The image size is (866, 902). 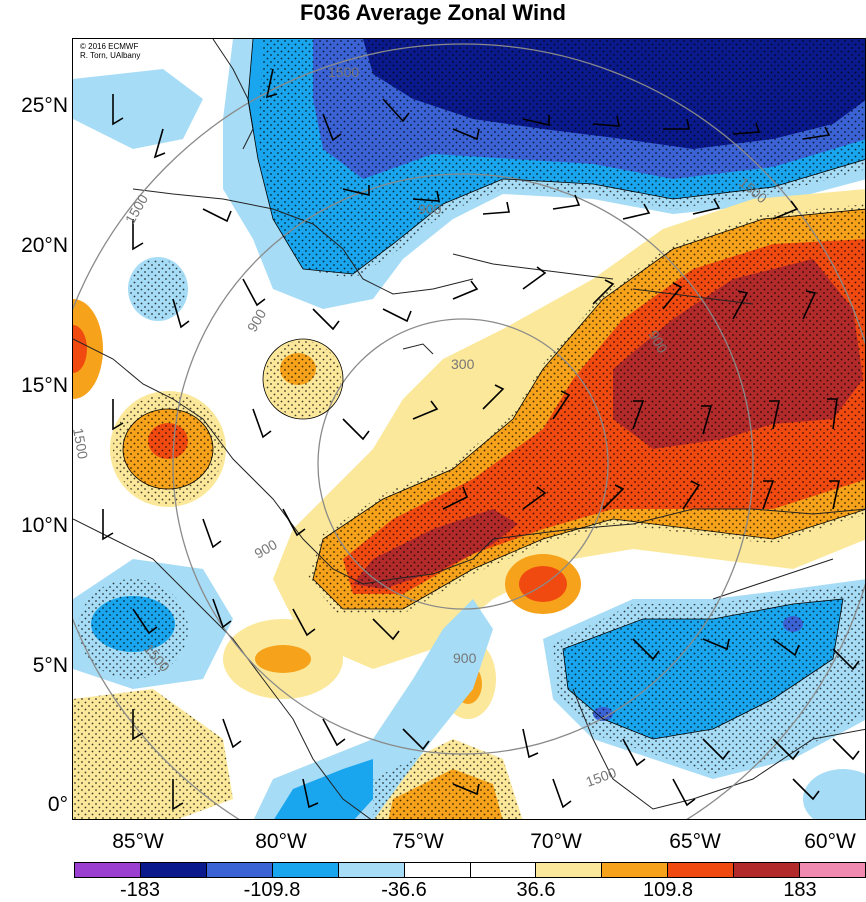 What do you see at coordinates (433, 12) in the screenshot?
I see `map-title: F036 Average Zonal Wind` at bounding box center [433, 12].